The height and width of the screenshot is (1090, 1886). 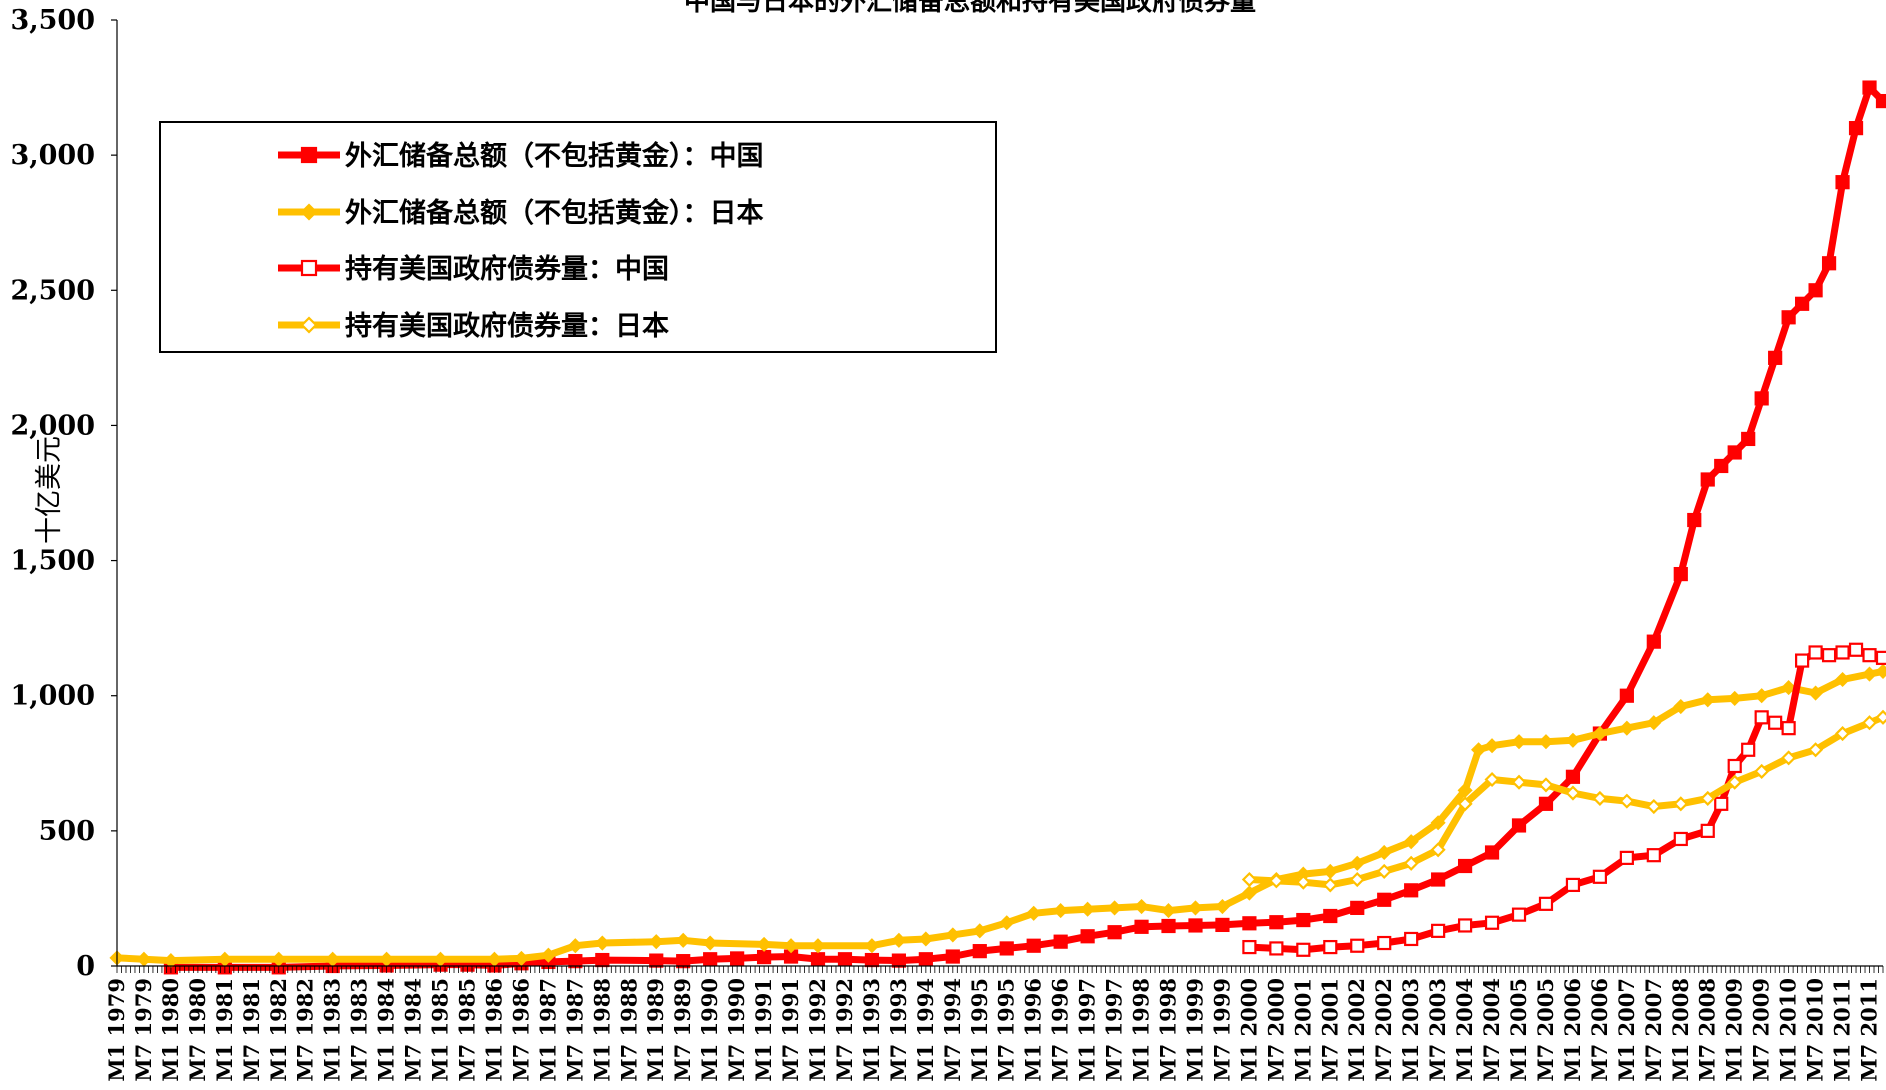 I want to click on x-tick-label: M1 1999, so click(x=1194, y=1030).